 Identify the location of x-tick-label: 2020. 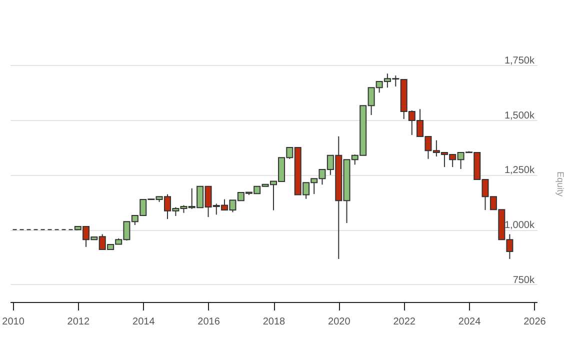
(339, 322).